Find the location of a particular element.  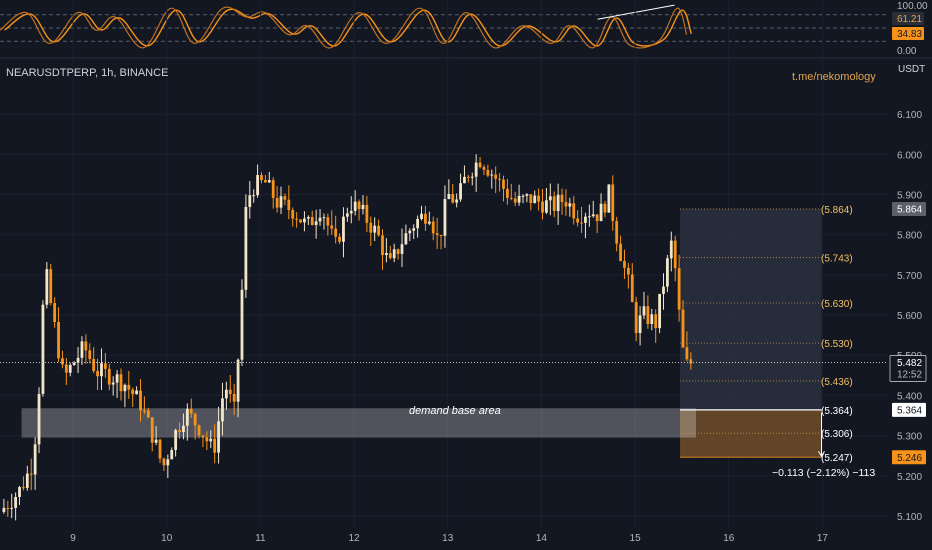

target-price-badge is located at coordinates (909, 208).